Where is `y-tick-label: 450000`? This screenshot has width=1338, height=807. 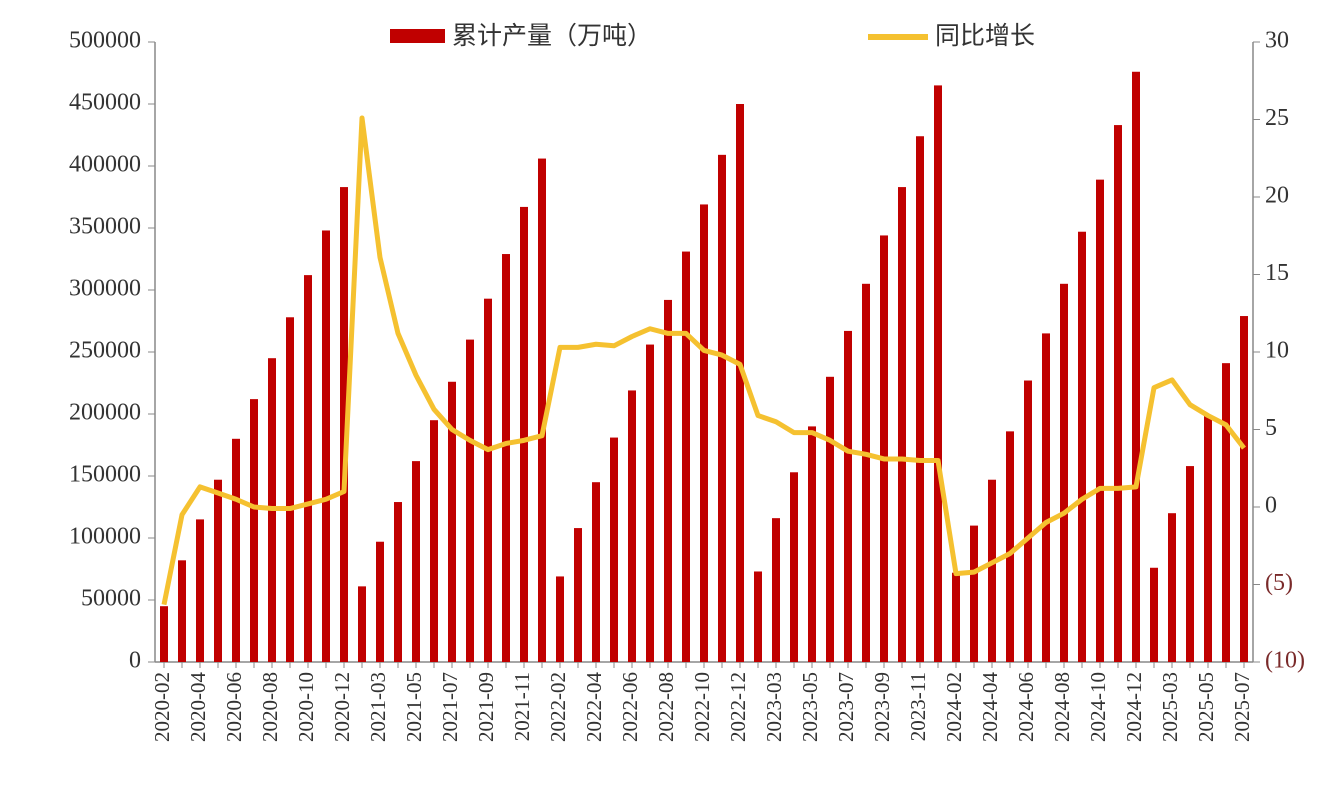
y-tick-label: 450000 is located at coordinates (105, 103).